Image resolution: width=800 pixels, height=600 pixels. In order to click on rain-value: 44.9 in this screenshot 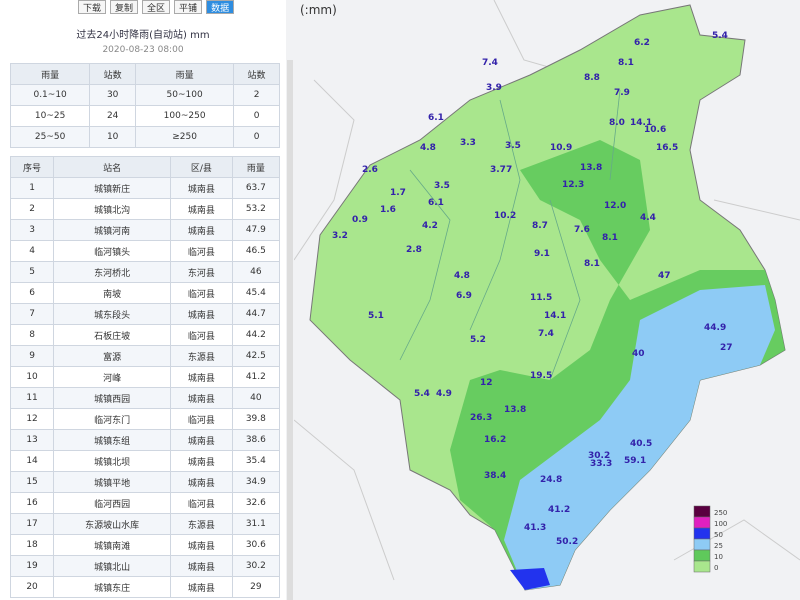, I will do `click(715, 328)`.